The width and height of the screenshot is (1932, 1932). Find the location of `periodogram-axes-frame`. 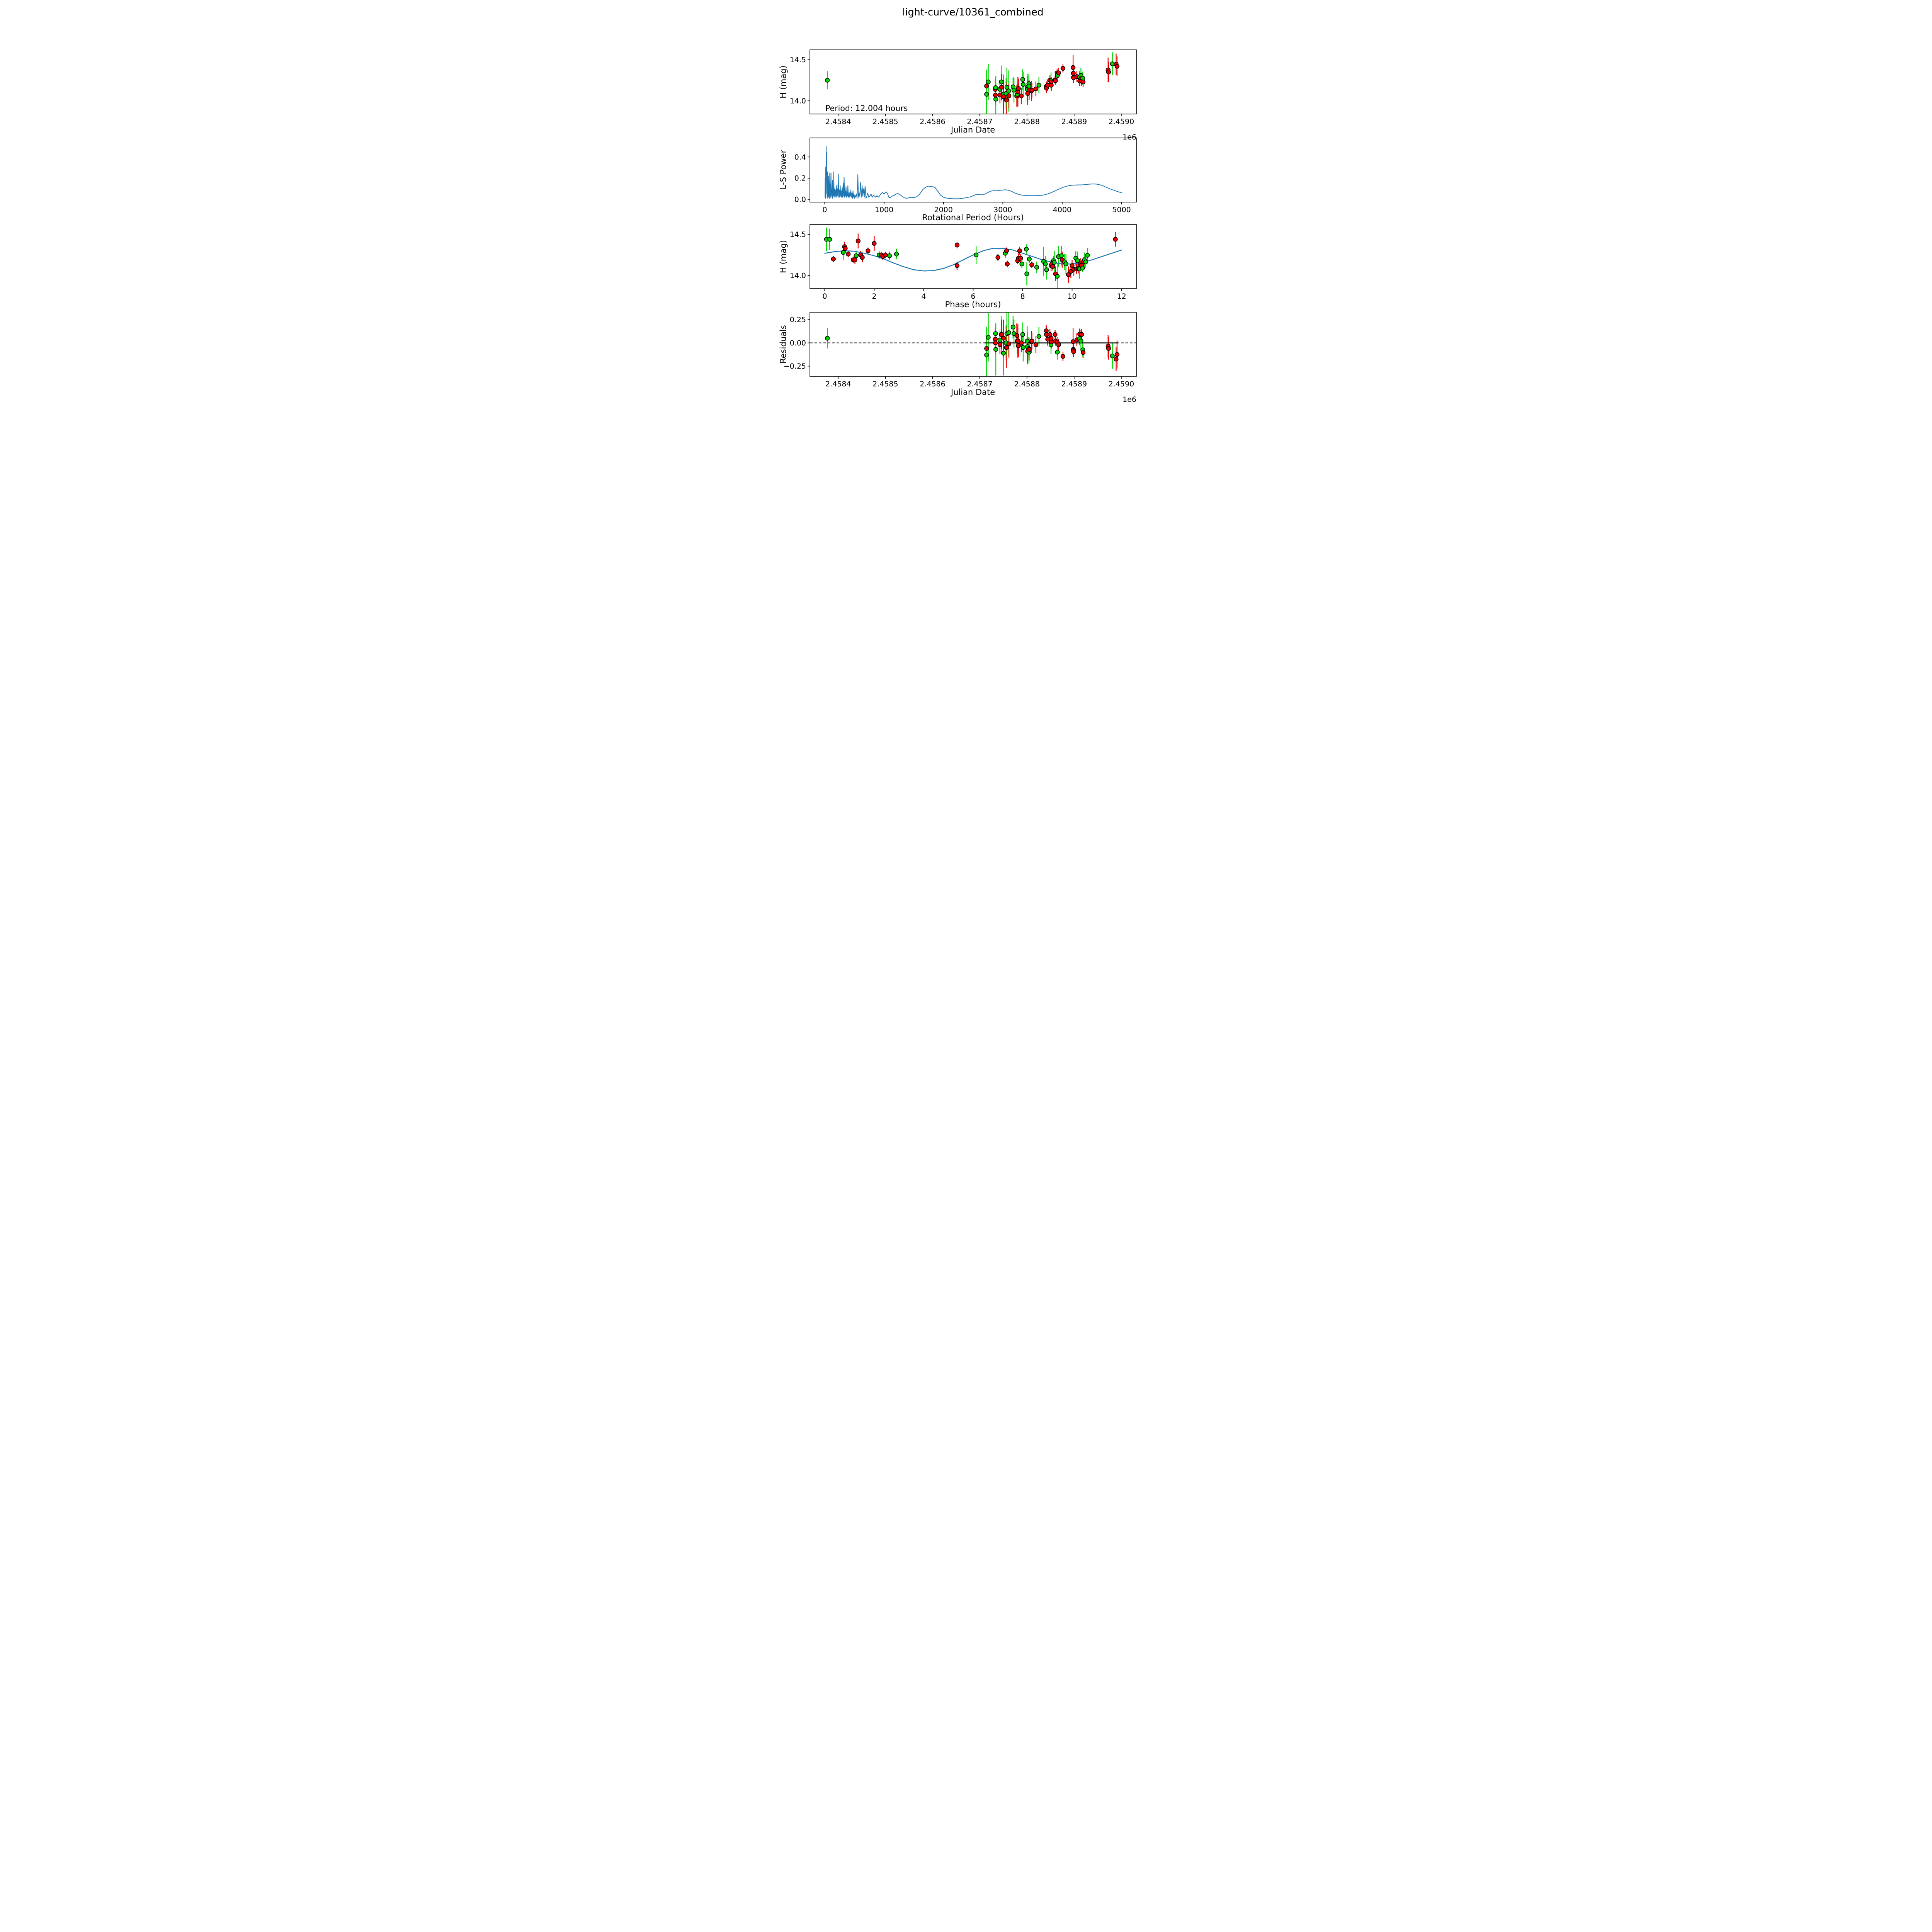

periodogram-axes-frame is located at coordinates (974, 170).